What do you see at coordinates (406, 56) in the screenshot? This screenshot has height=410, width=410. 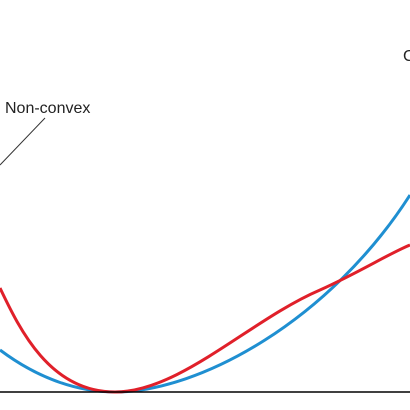 I see `convex-label: C` at bounding box center [406, 56].